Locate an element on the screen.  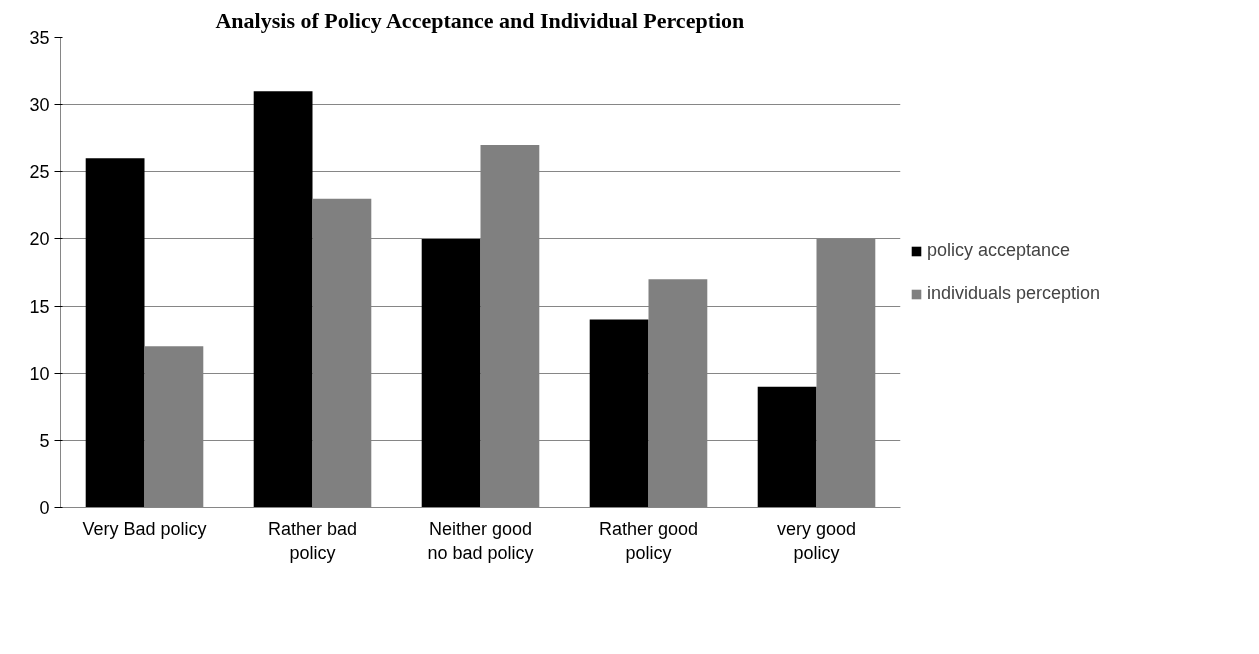
legend-label: policy acceptance is located at coordinates (999, 250).